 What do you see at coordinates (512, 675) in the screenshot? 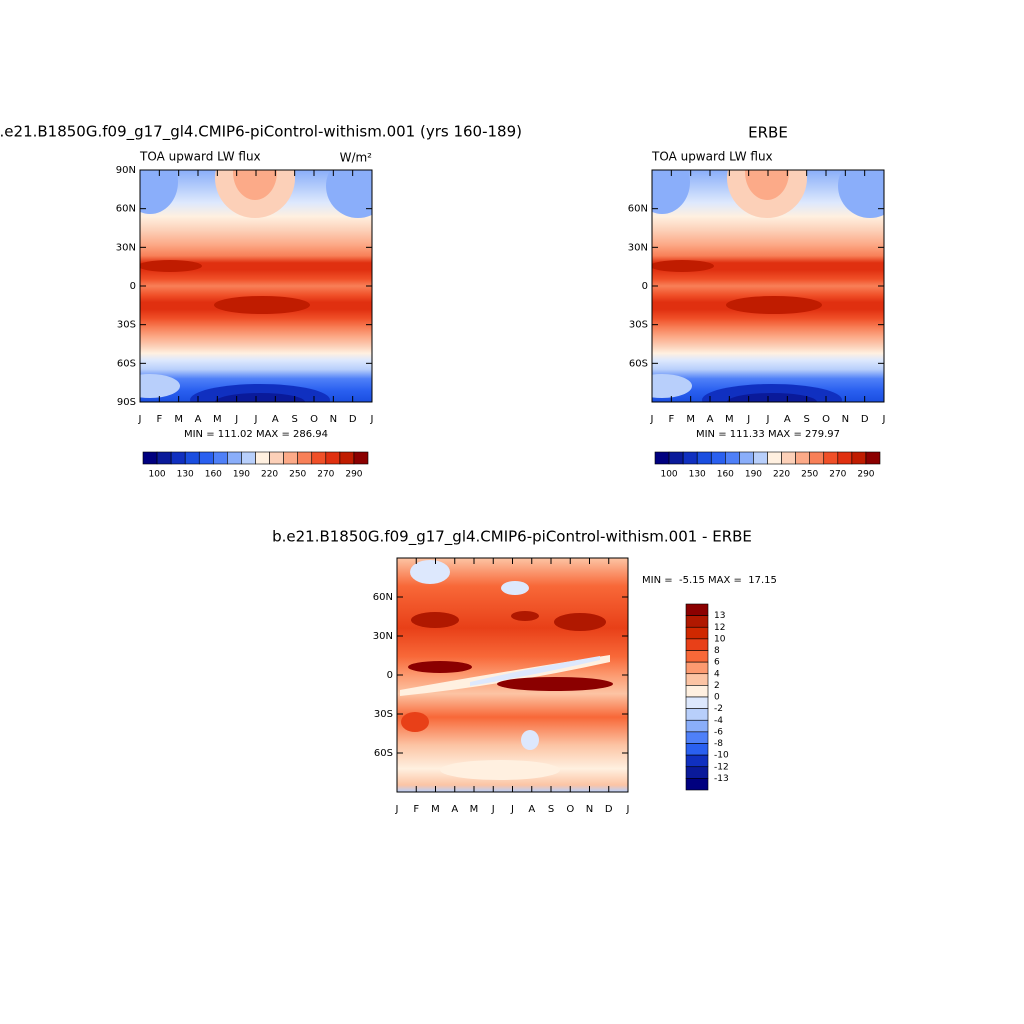
I see `contour-field` at bounding box center [512, 675].